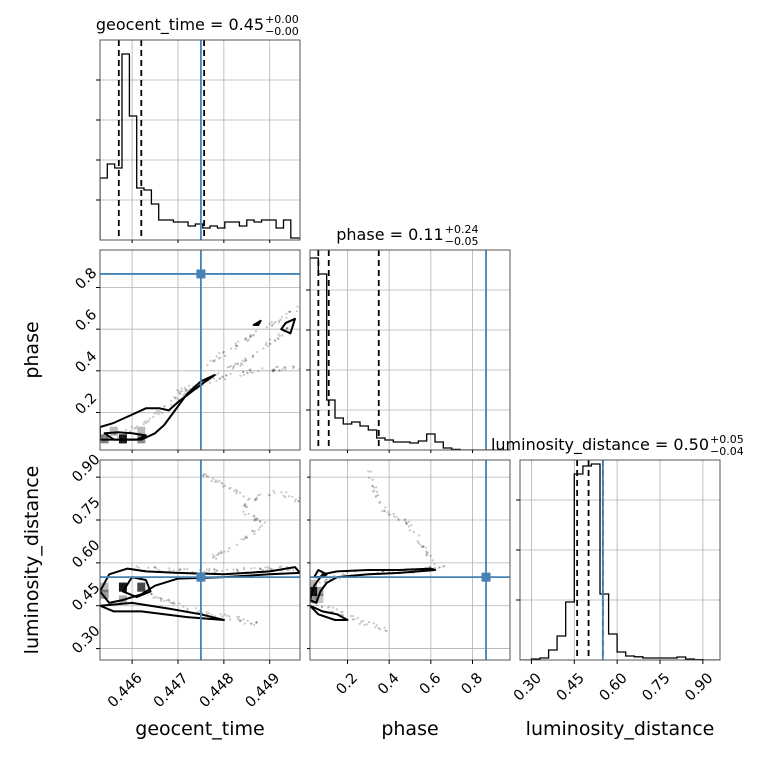  Describe the element at coordinates (201, 274) in the screenshot. I see `truth-marker` at that location.